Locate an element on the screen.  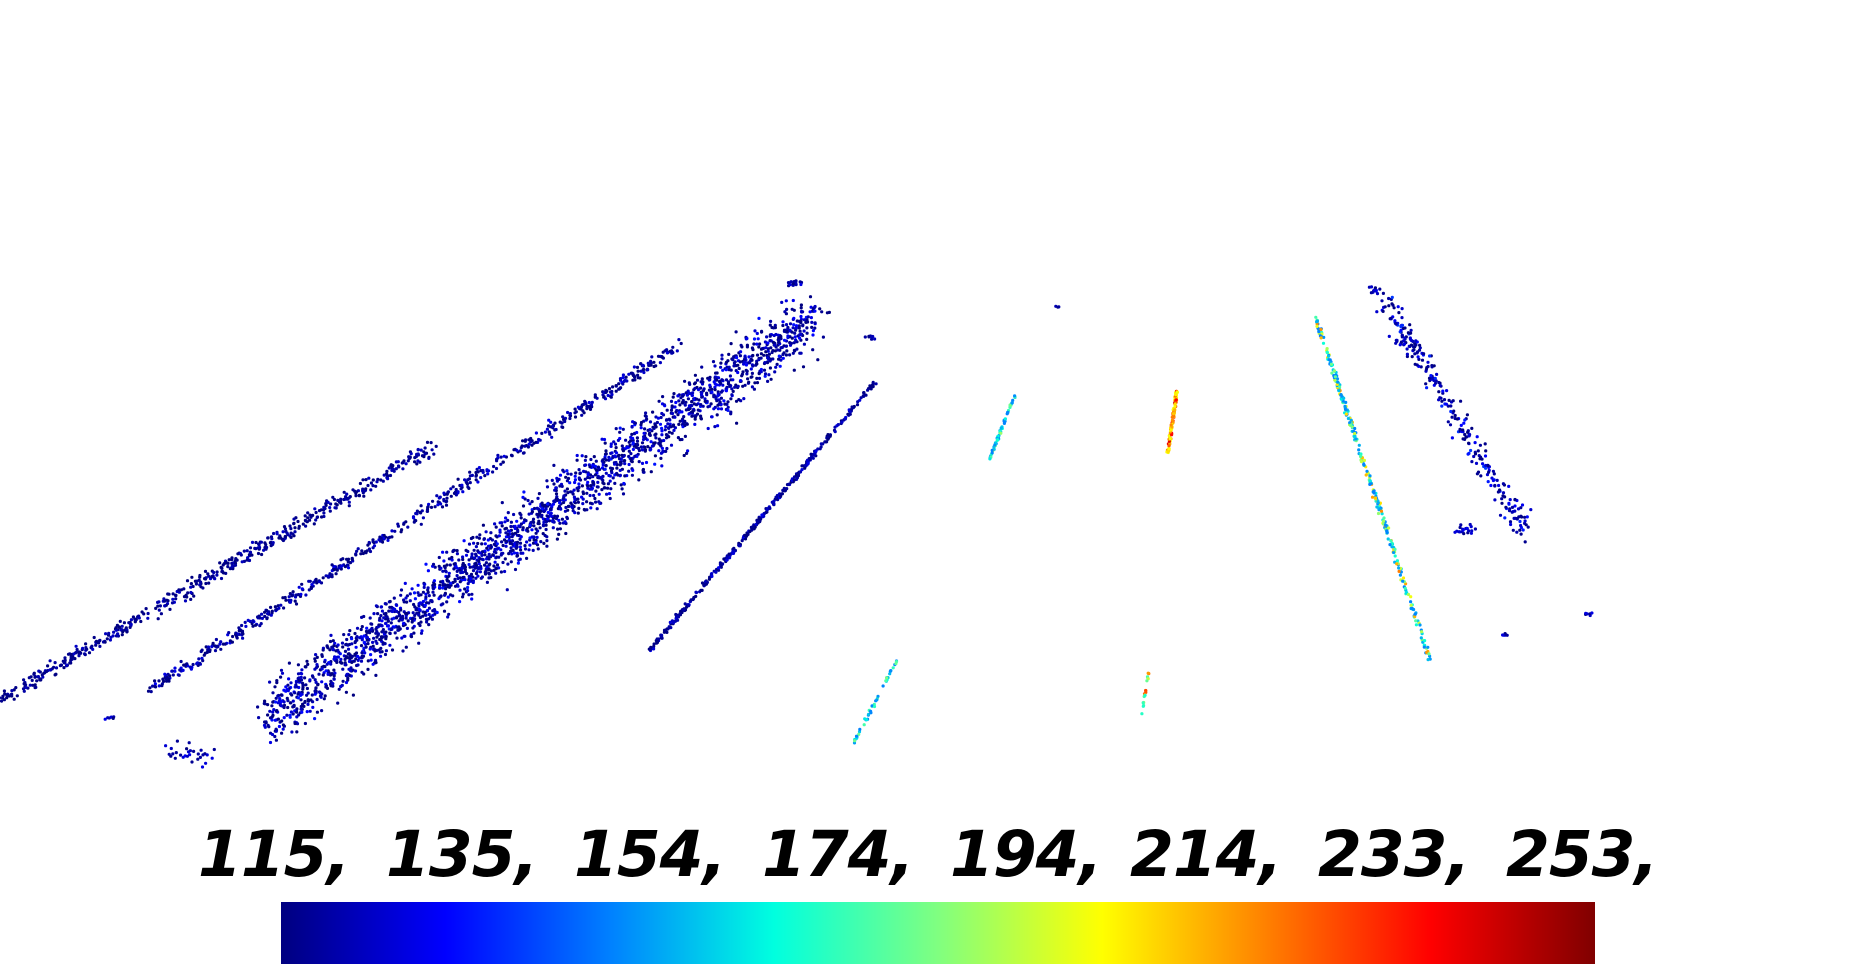
point-segment-lower-cyan-marker is located at coordinates (875, 702).